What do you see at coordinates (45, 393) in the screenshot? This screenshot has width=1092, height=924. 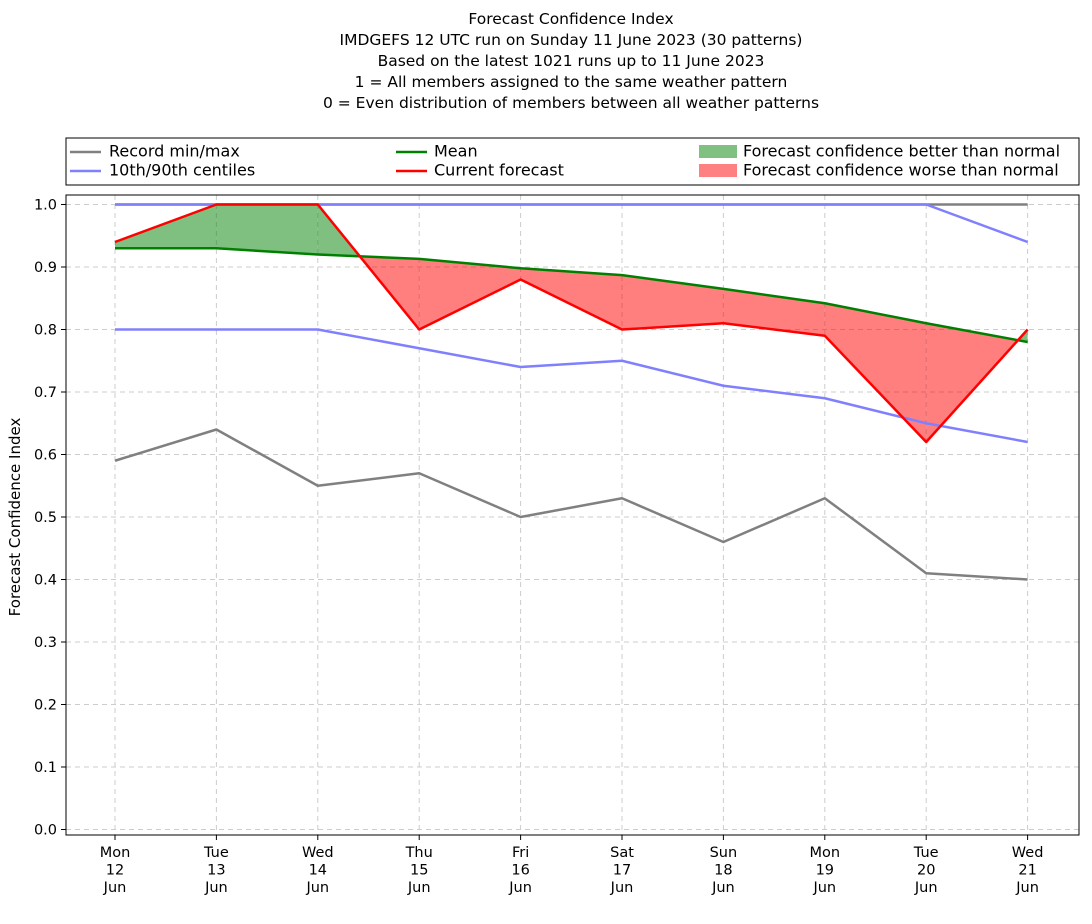 I see `y-tick-label: 0.7` at bounding box center [45, 393].